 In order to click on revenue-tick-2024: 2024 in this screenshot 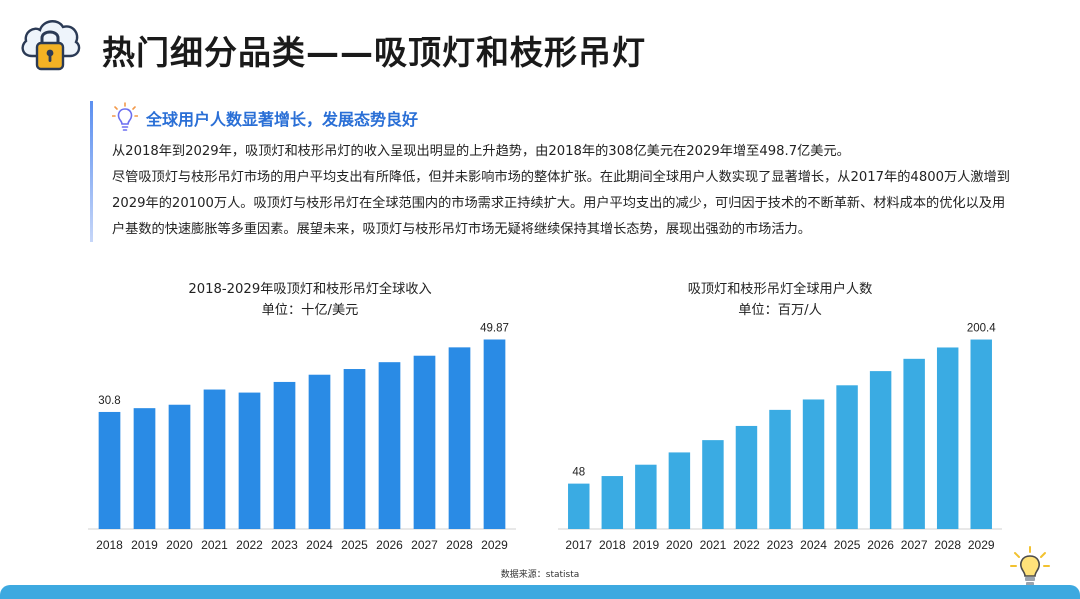, I will do `click(319, 545)`.